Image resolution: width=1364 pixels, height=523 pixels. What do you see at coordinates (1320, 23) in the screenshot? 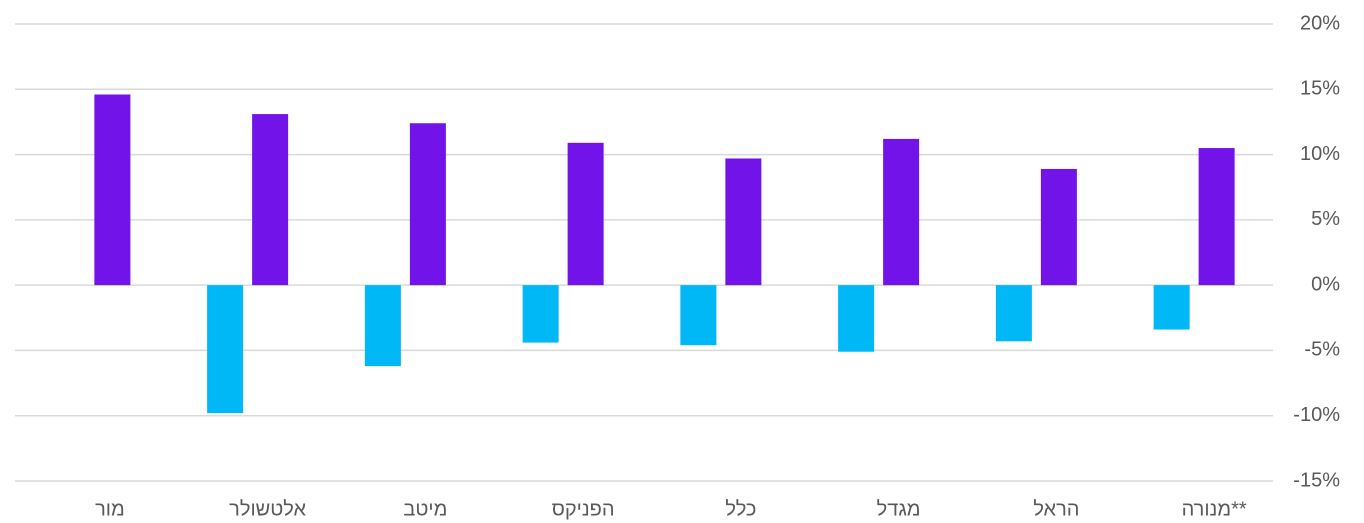
I see `y-tick-label: 20%` at bounding box center [1320, 23].